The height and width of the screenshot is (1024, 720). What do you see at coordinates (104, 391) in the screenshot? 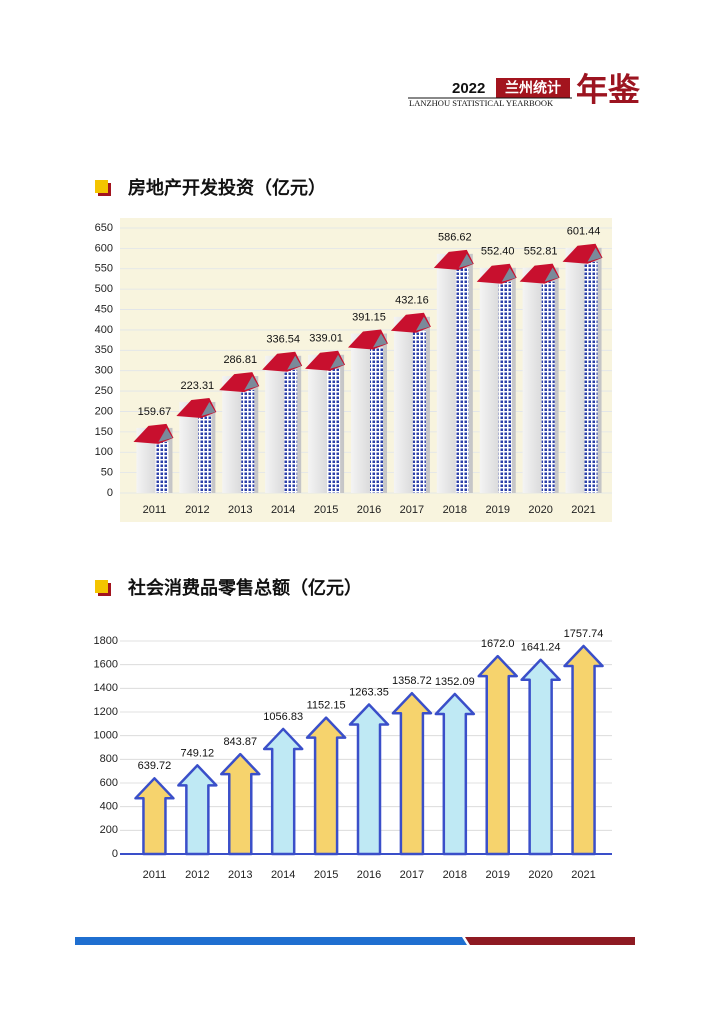
I see `y-tick-label: 250` at bounding box center [104, 391].